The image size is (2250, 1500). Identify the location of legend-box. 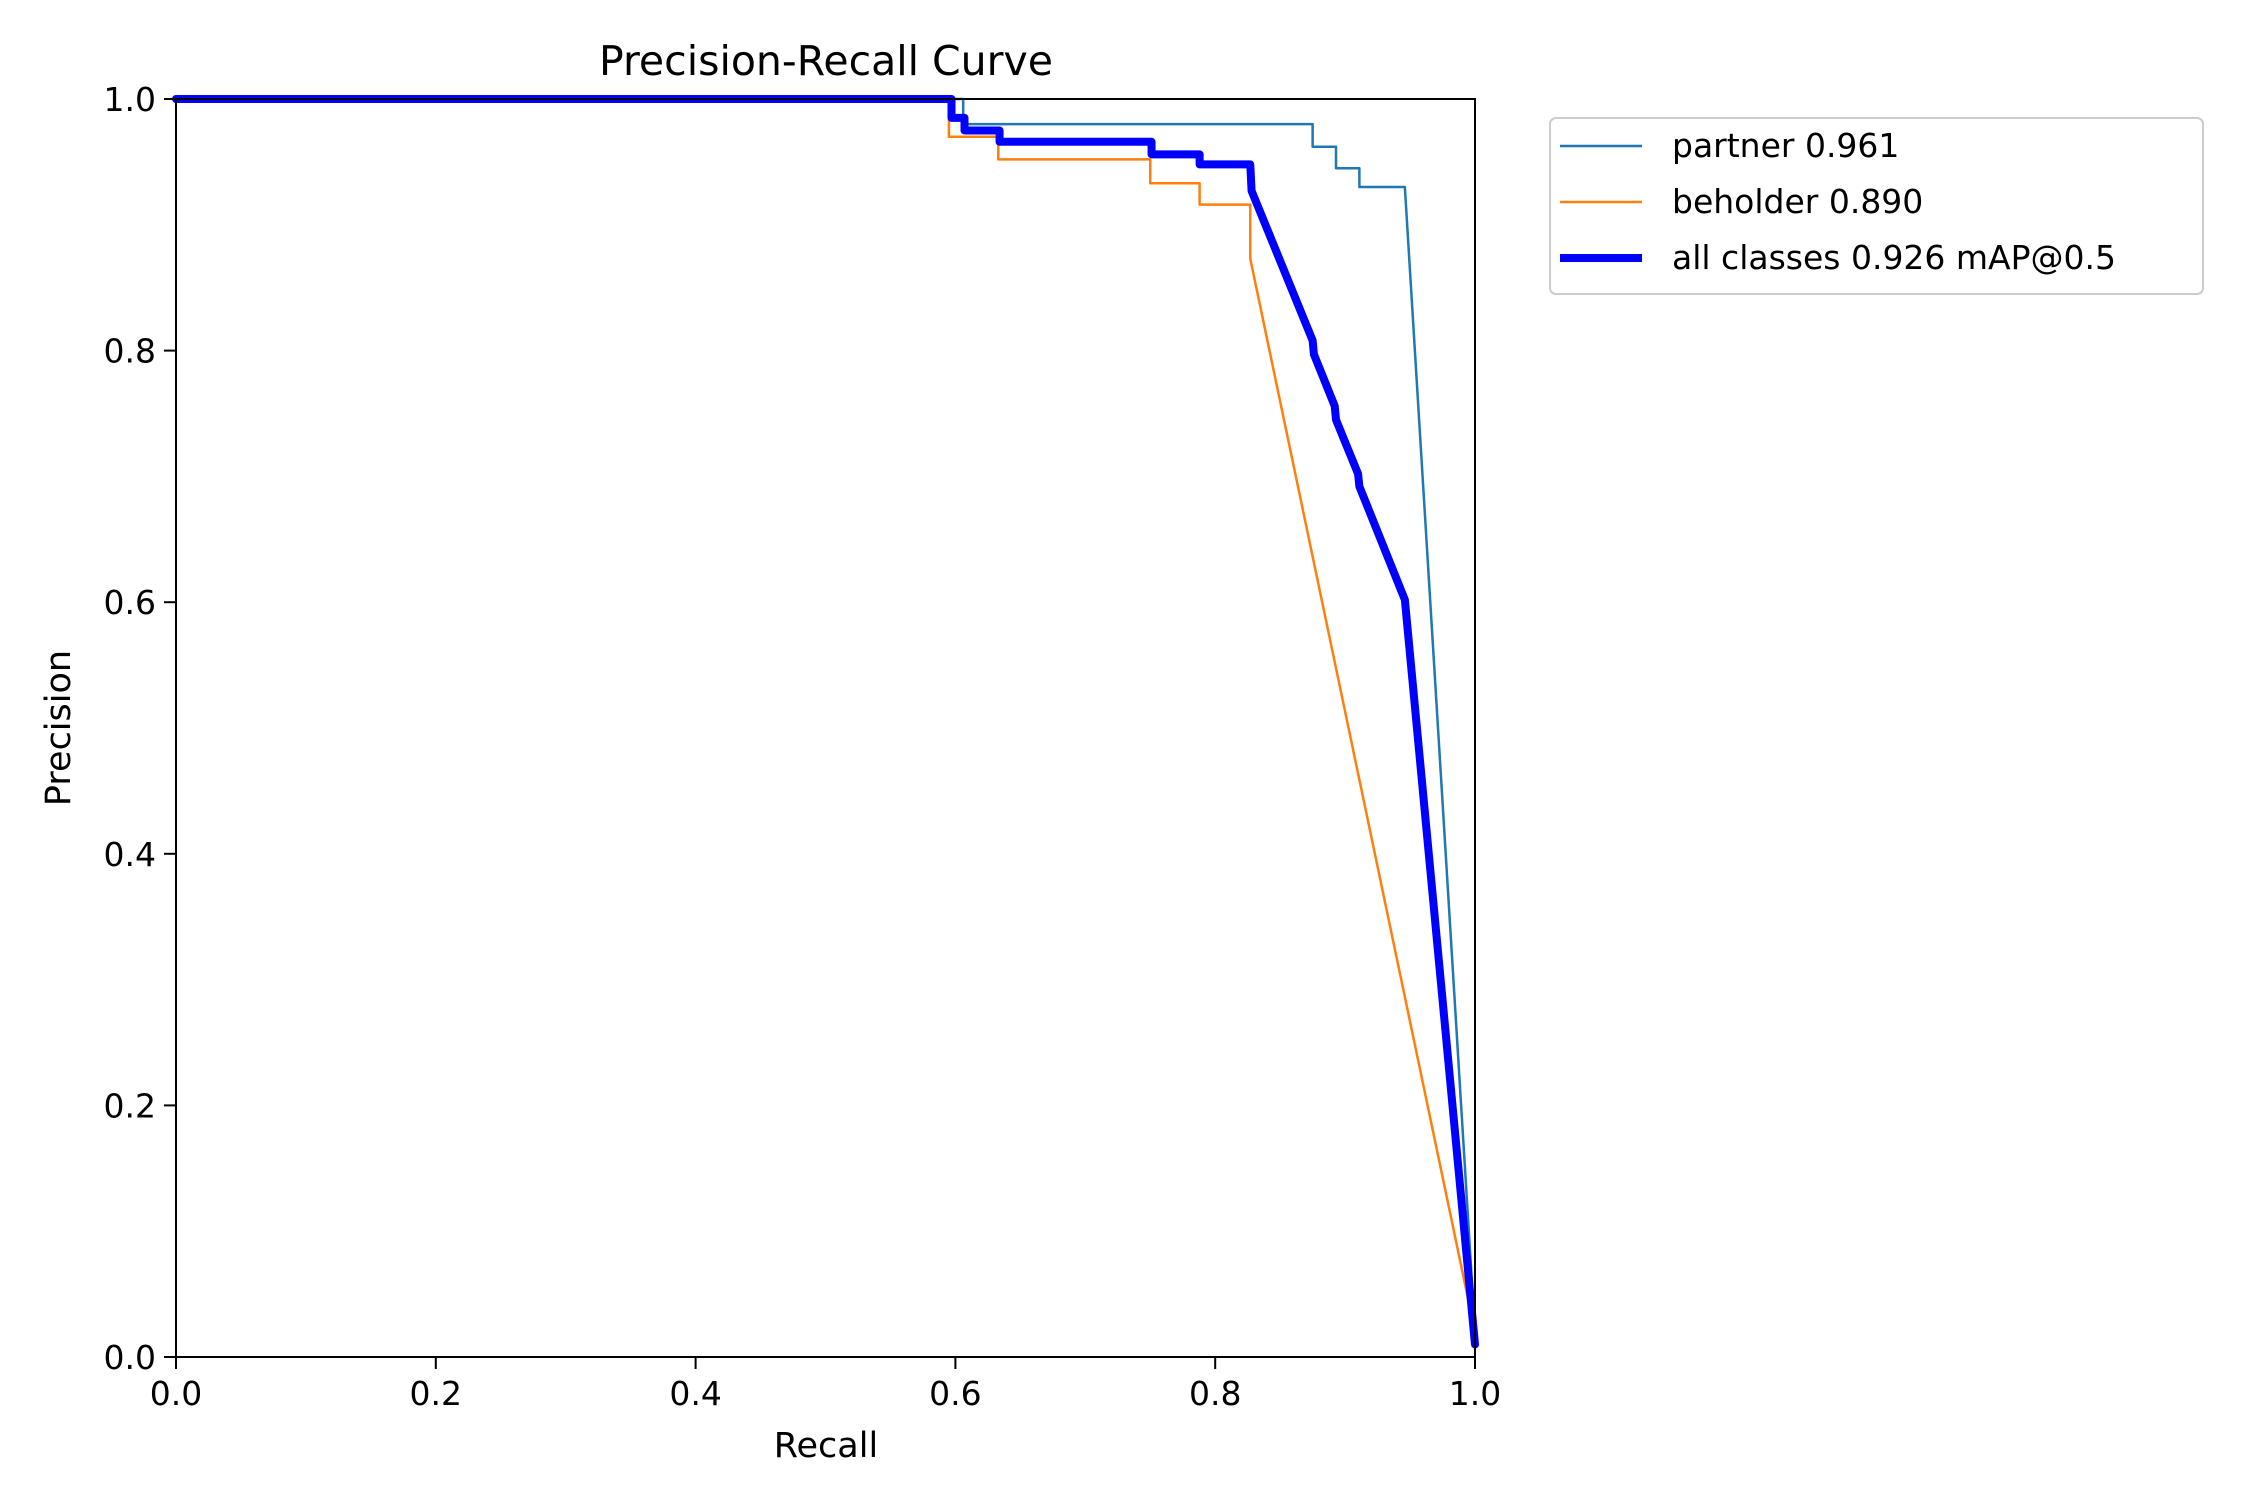
(1876, 206).